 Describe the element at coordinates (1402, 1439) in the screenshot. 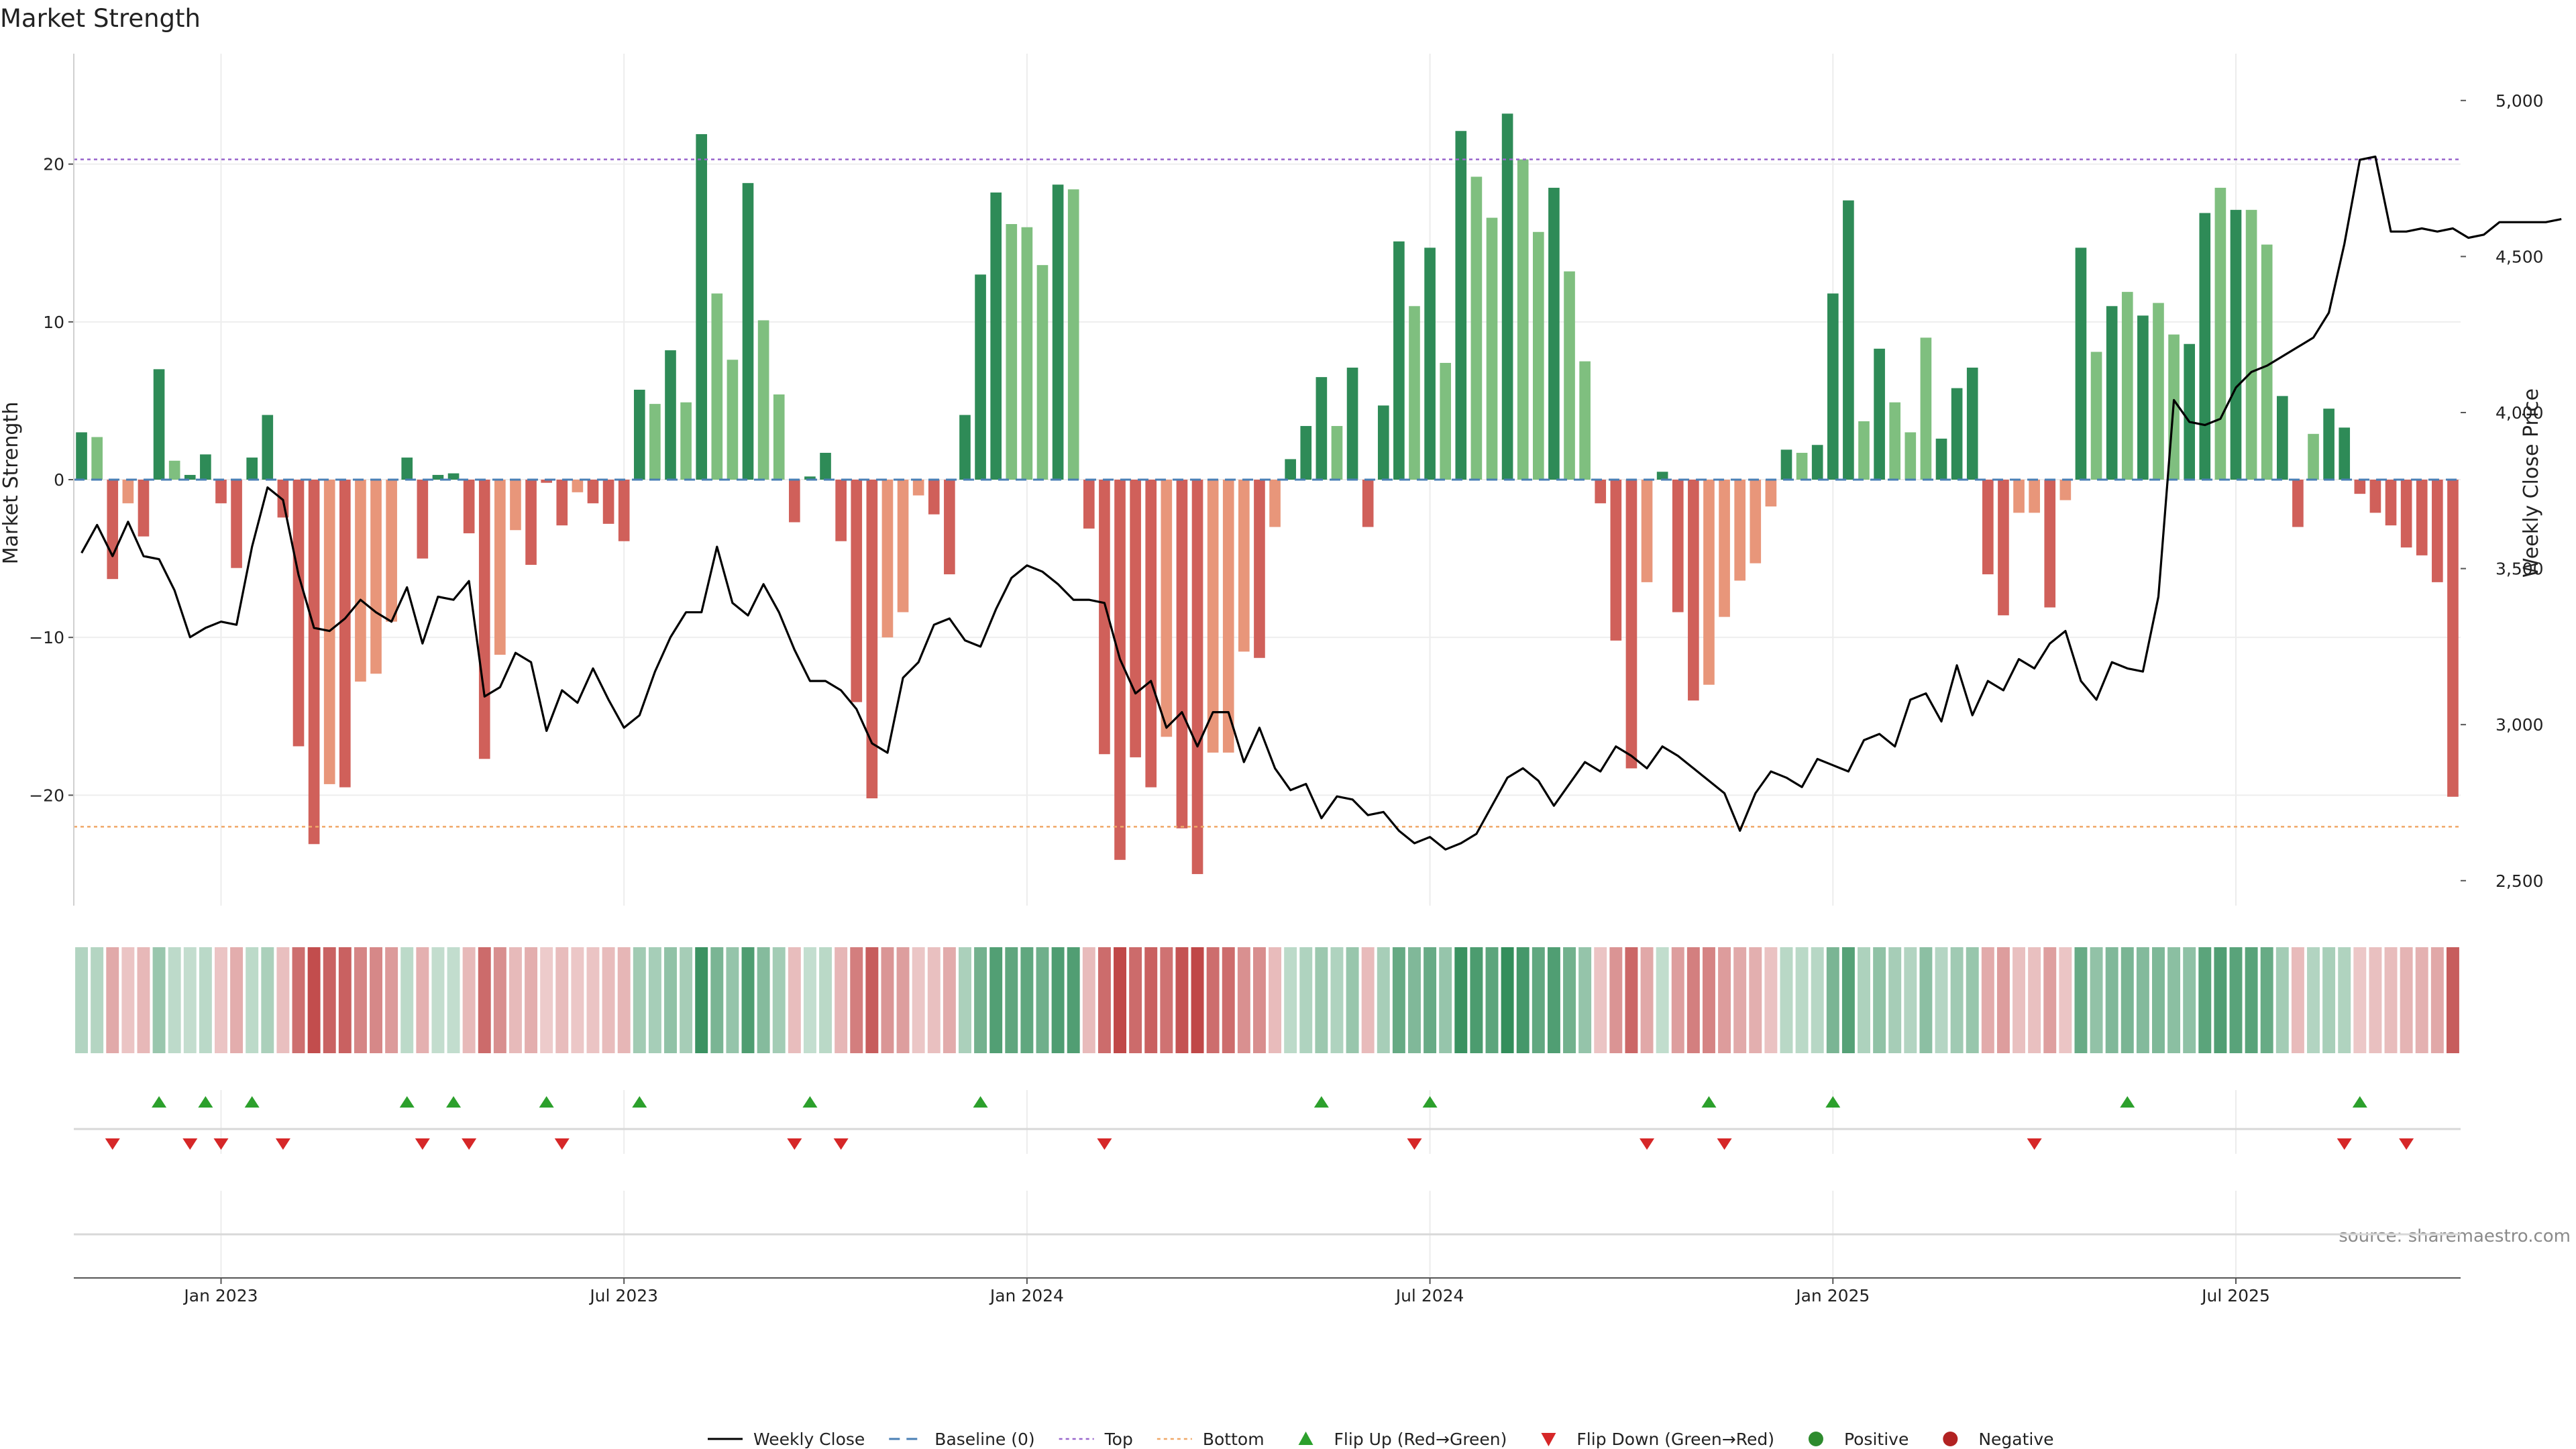

I see `legend-item: Flip Up (Red→Green)` at that location.